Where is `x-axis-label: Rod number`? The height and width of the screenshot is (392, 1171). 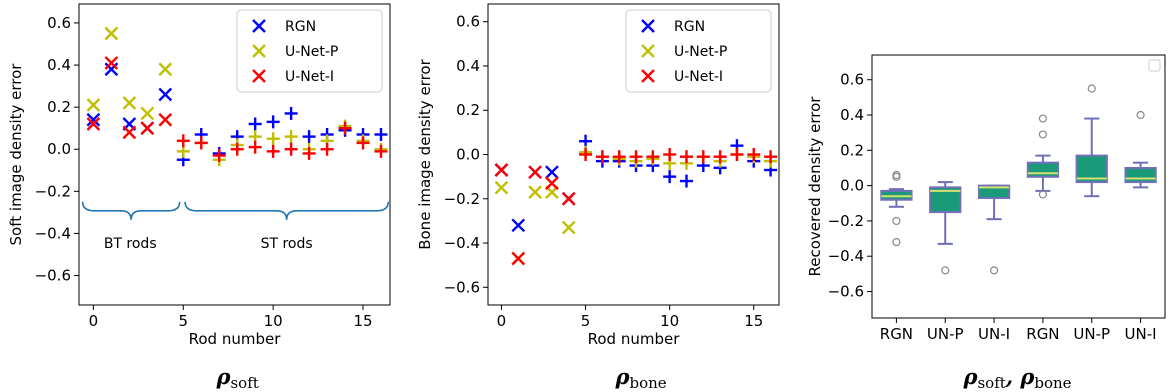
x-axis-label: Rod number is located at coordinates (634, 339).